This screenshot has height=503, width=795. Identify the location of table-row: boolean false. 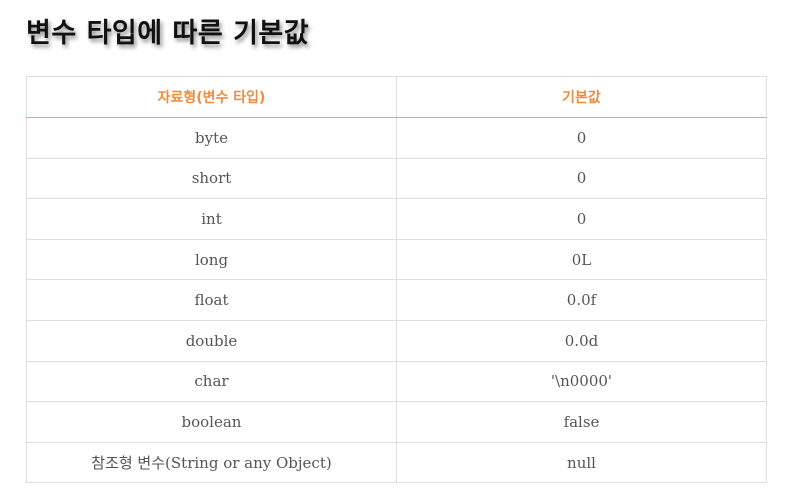
(396, 422).